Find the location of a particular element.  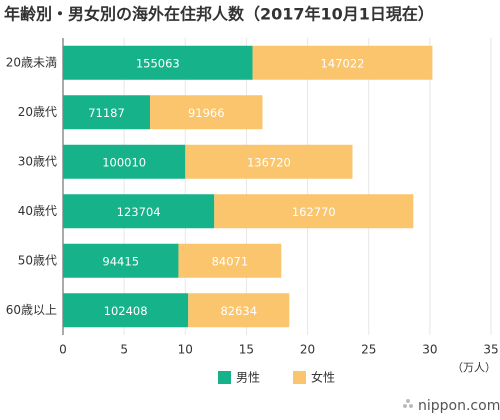

y-tick-label: 60歳以上 is located at coordinates (31, 310).